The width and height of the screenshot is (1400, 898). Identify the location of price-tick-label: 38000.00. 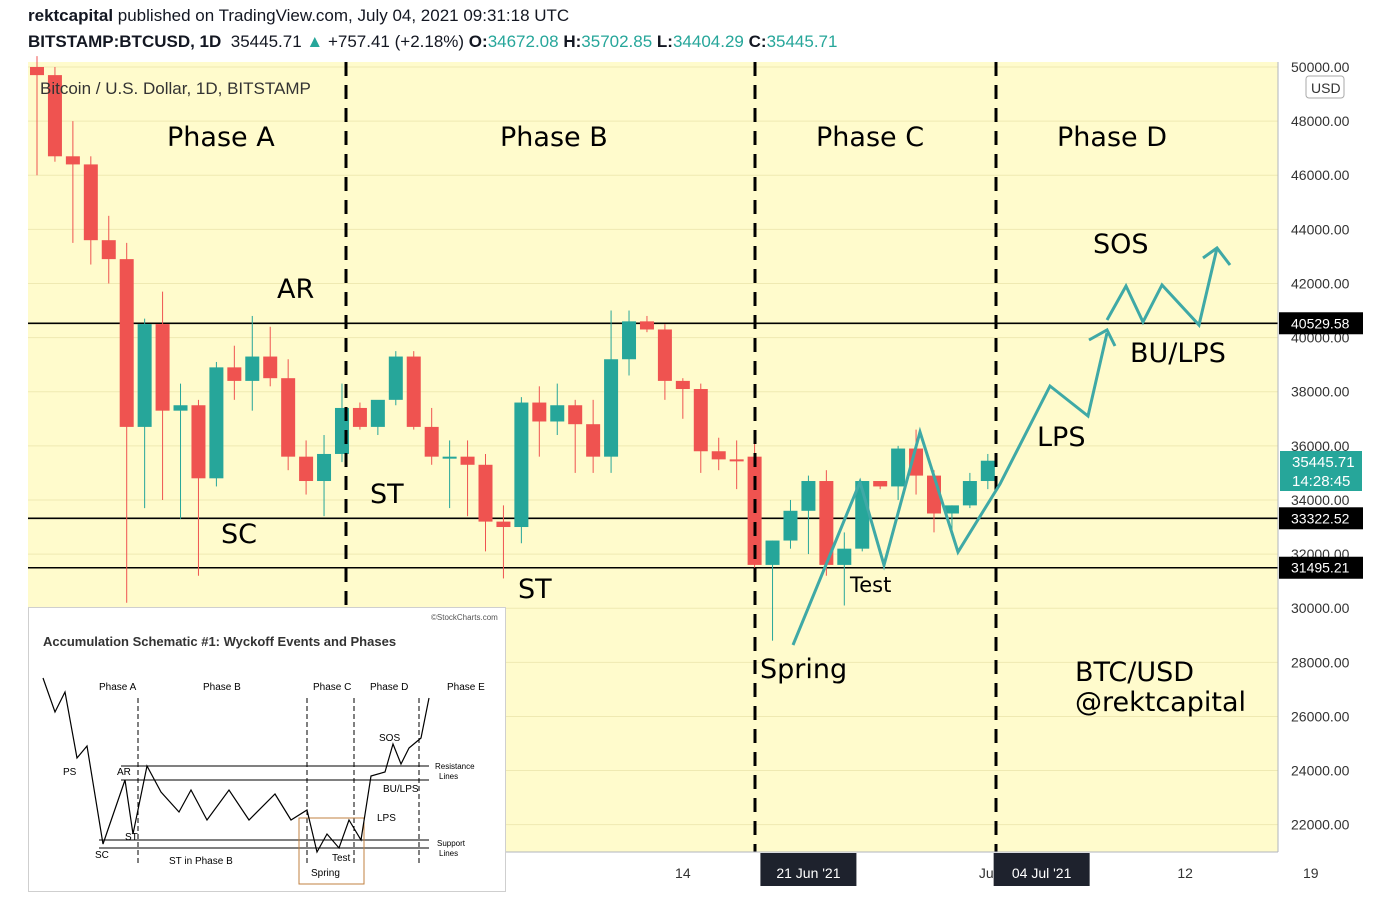
(1320, 392).